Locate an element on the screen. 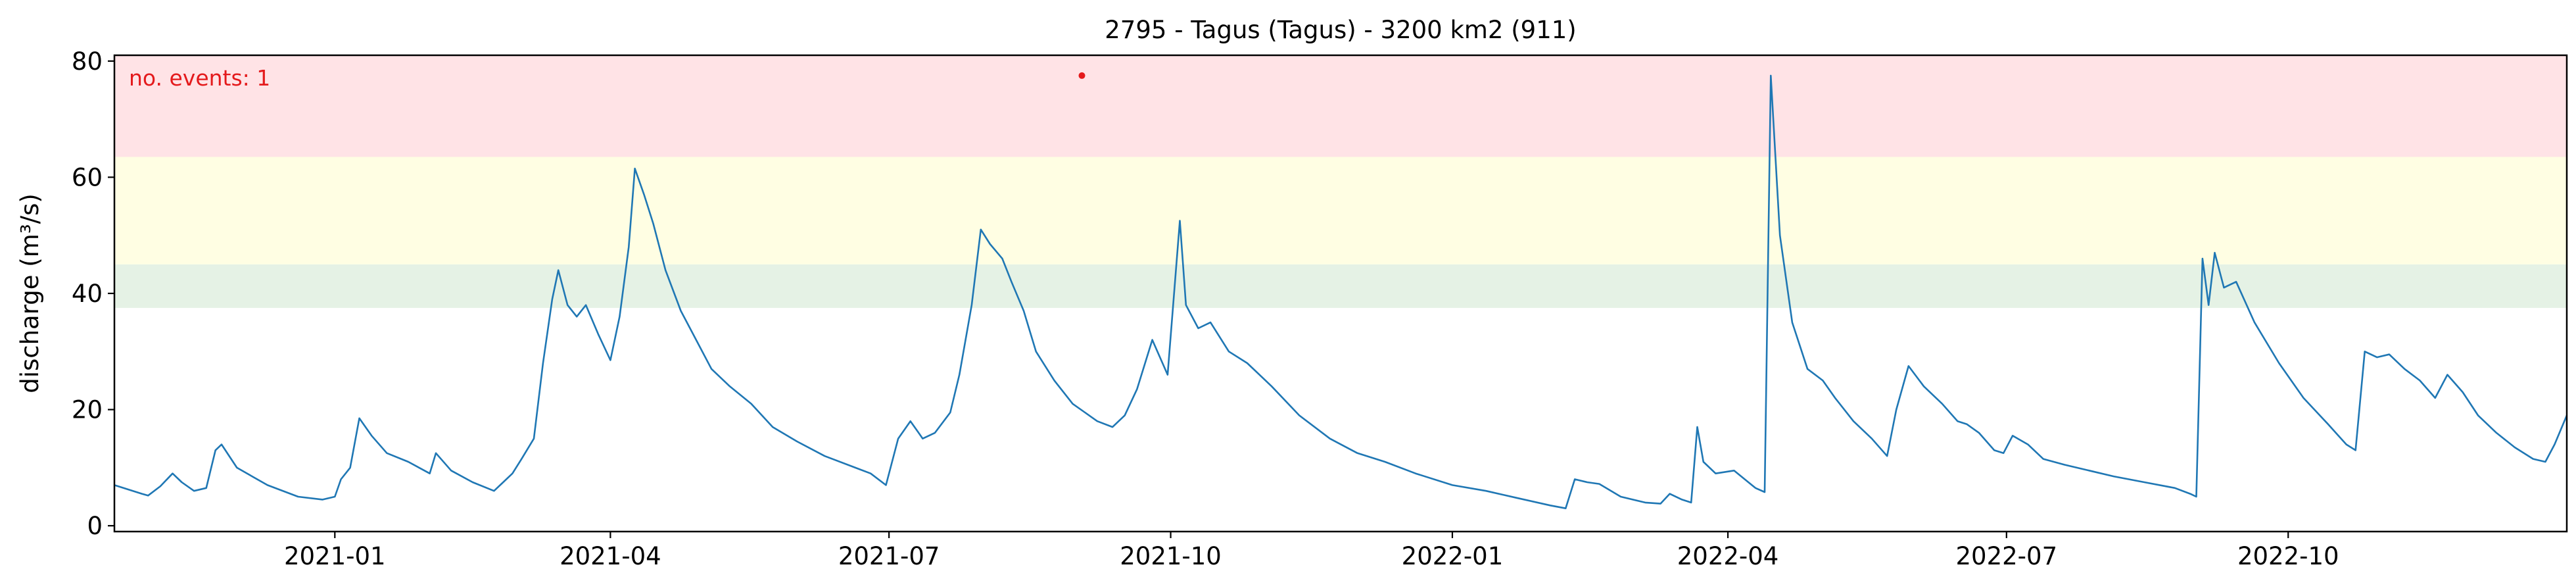  y-tick-label: 40 is located at coordinates (87, 294).